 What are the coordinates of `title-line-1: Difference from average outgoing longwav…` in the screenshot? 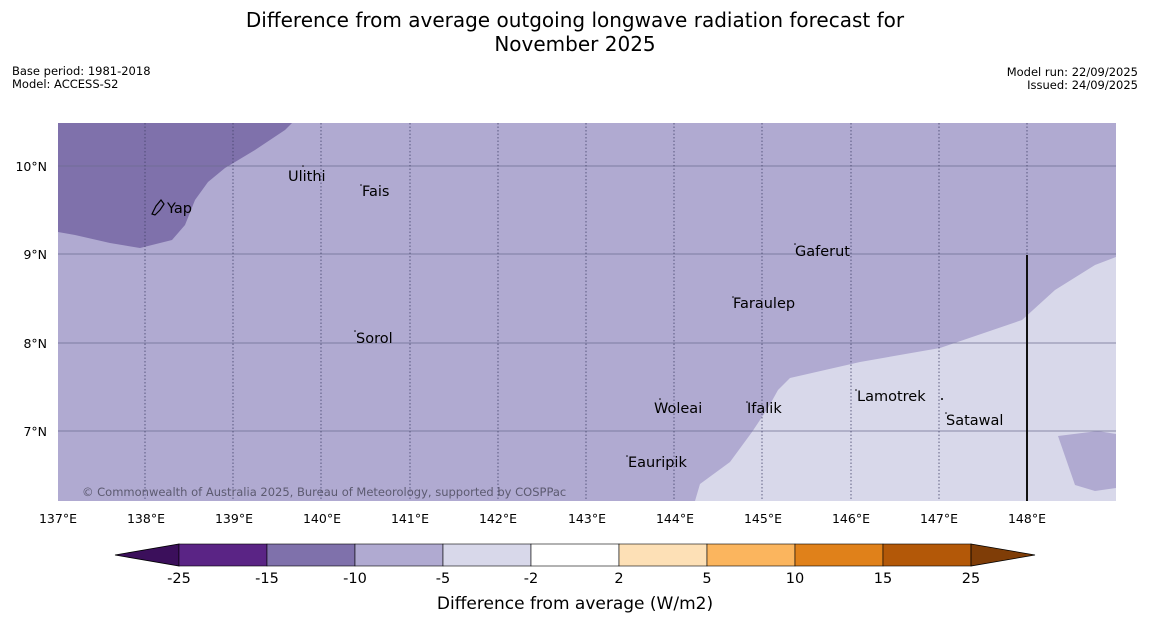 It's located at (575, 20).